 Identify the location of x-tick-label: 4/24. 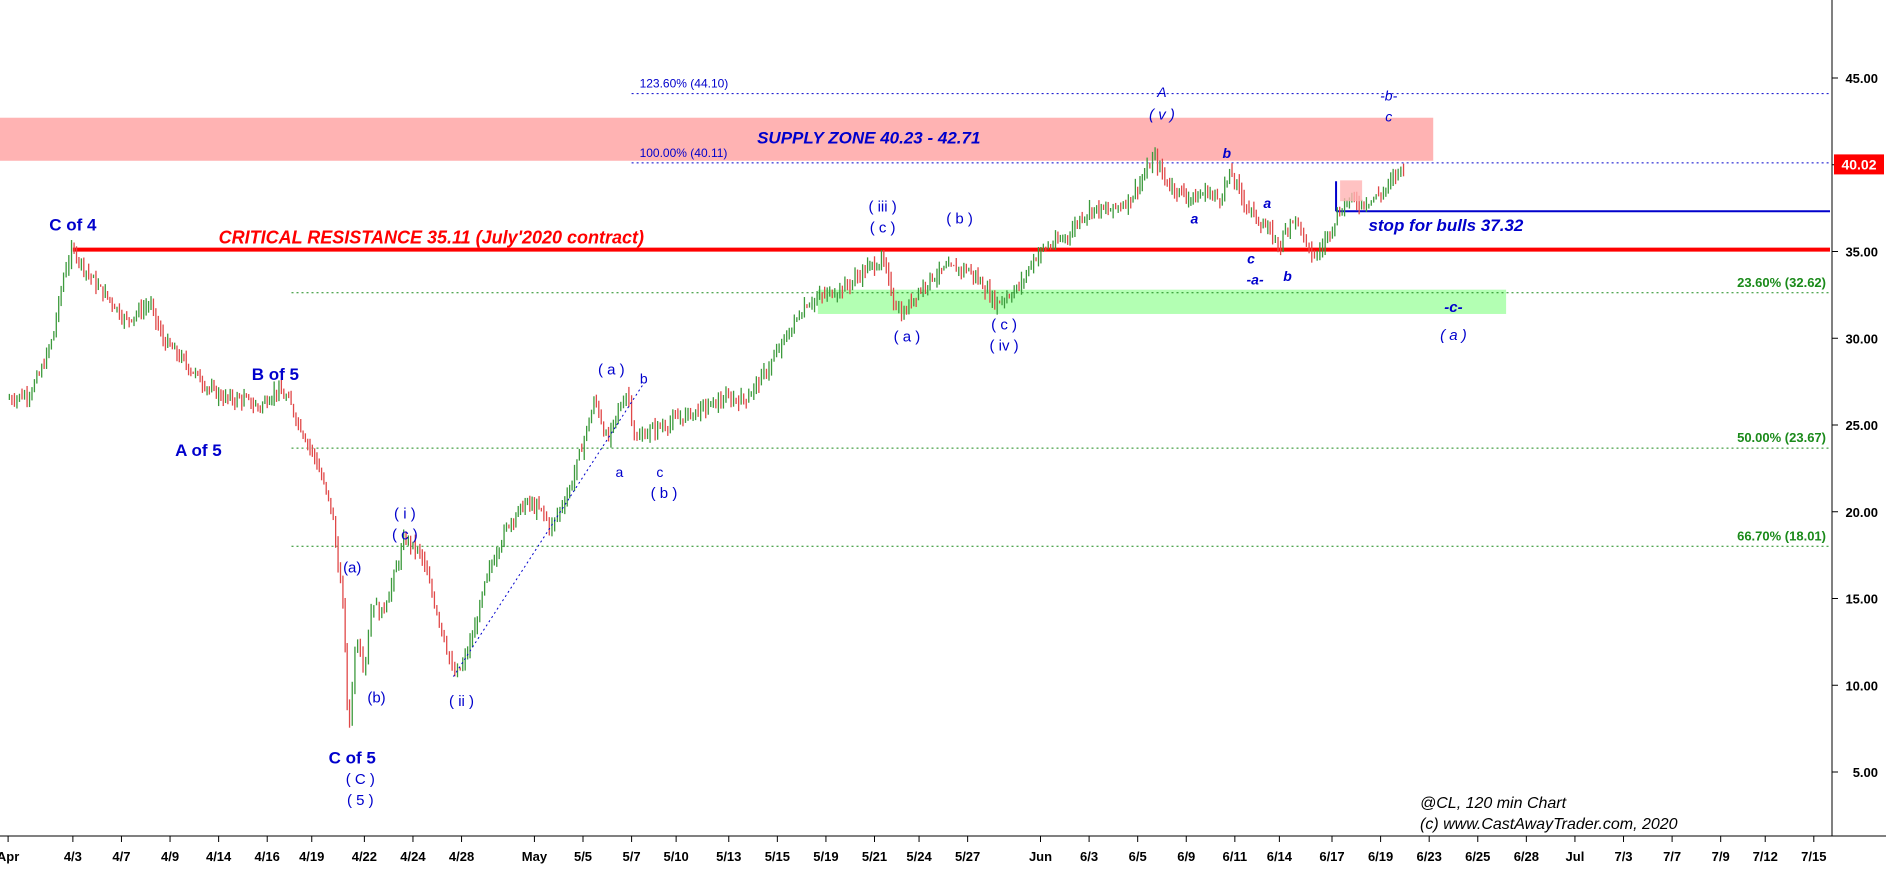
(413, 856).